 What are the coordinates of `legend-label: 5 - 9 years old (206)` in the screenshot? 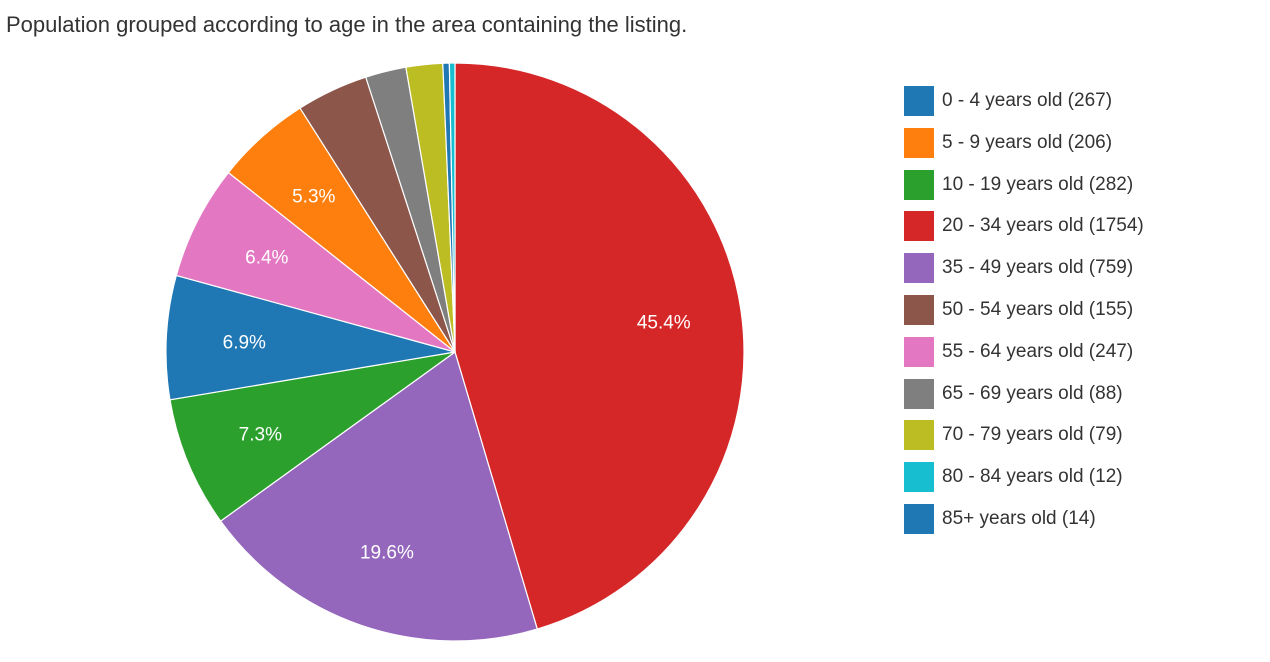 It's located at (1027, 142).